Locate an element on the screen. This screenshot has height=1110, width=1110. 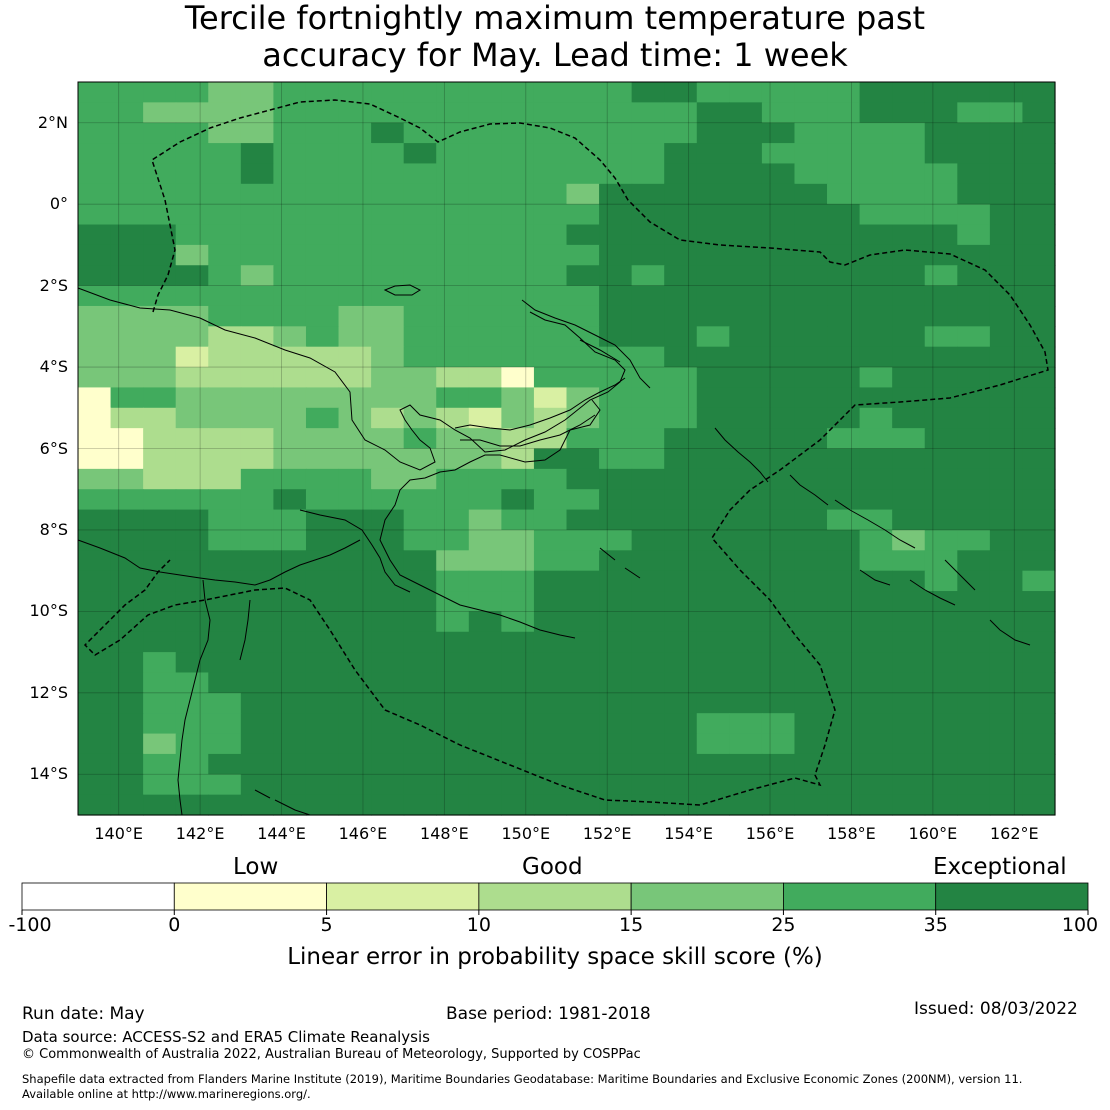
latitude-tick-label: 8°S is located at coordinates (53, 529).